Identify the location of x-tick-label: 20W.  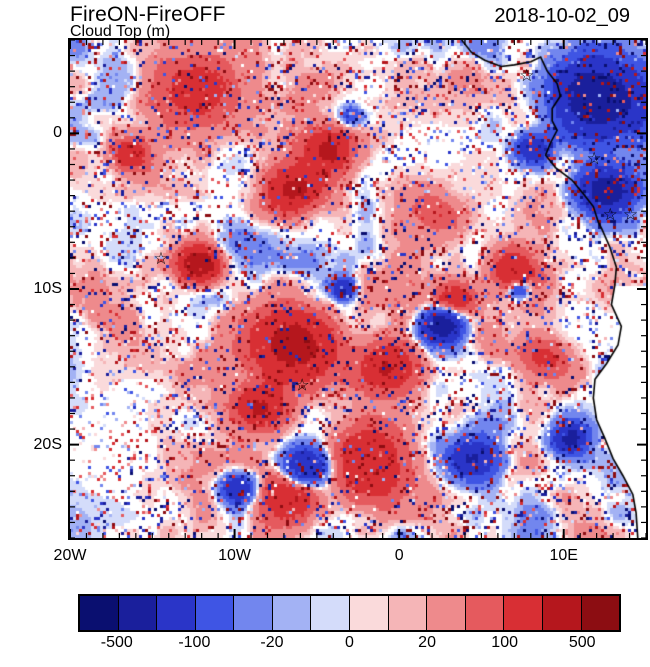
(70, 555).